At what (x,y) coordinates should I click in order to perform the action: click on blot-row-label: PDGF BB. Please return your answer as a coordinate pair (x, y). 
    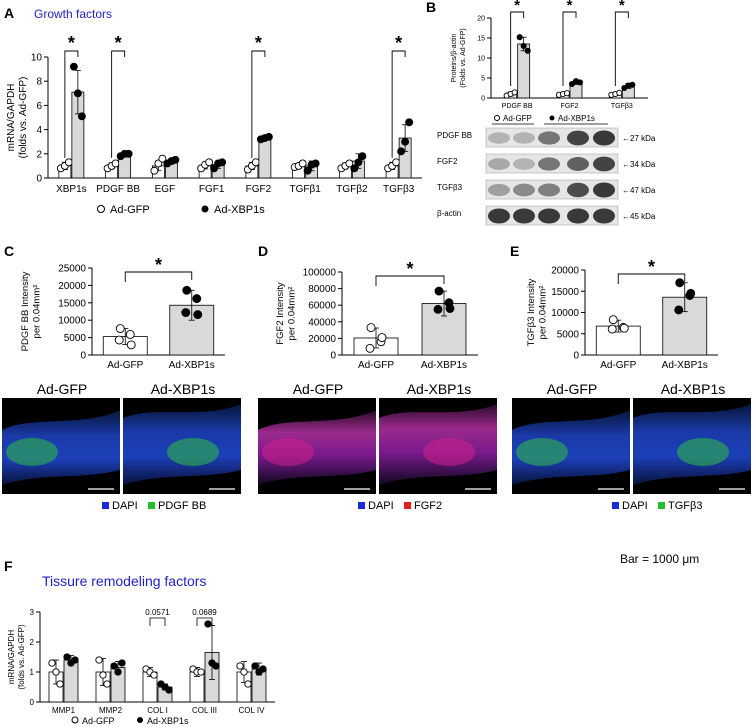
    Looking at the image, I should click on (454, 135).